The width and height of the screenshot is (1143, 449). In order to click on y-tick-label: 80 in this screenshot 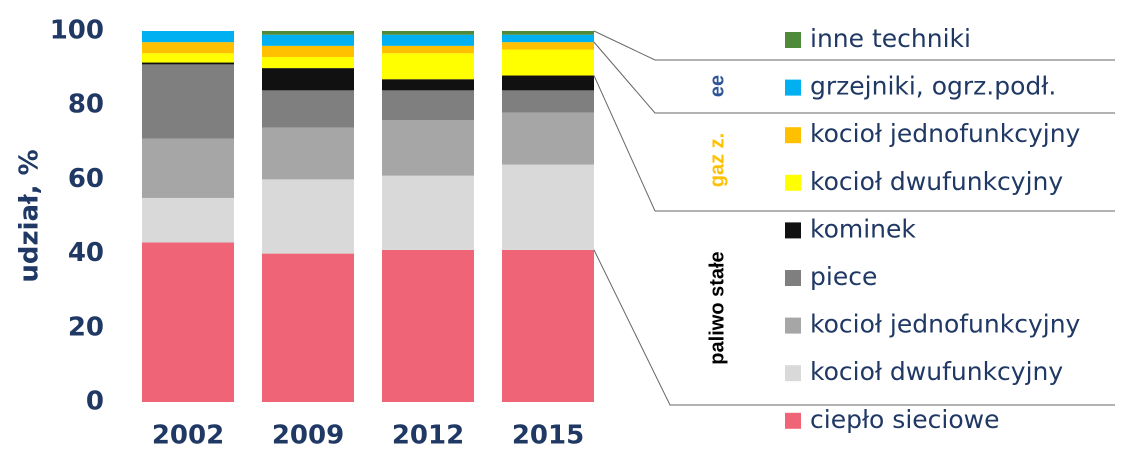, I will do `click(86, 105)`.